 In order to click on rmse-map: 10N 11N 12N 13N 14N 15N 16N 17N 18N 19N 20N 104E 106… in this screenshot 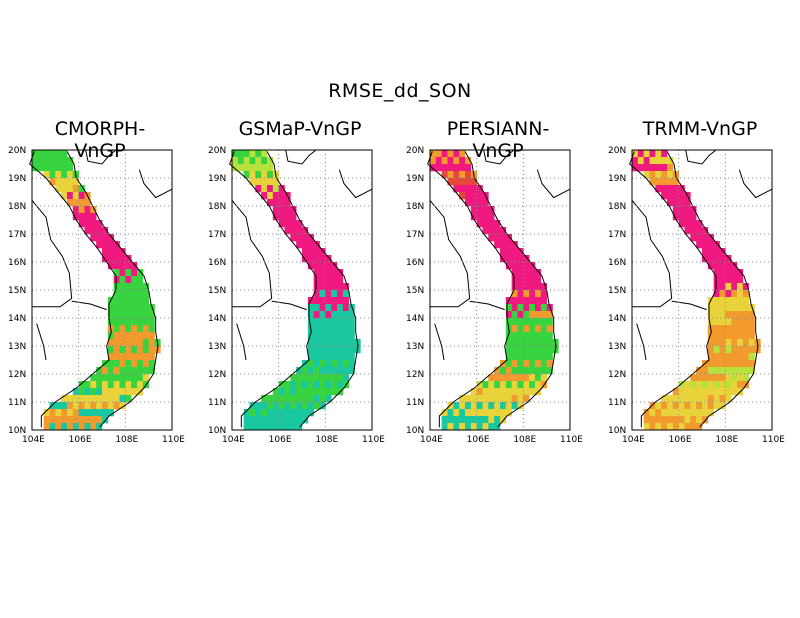, I will do `click(96, 295)`.